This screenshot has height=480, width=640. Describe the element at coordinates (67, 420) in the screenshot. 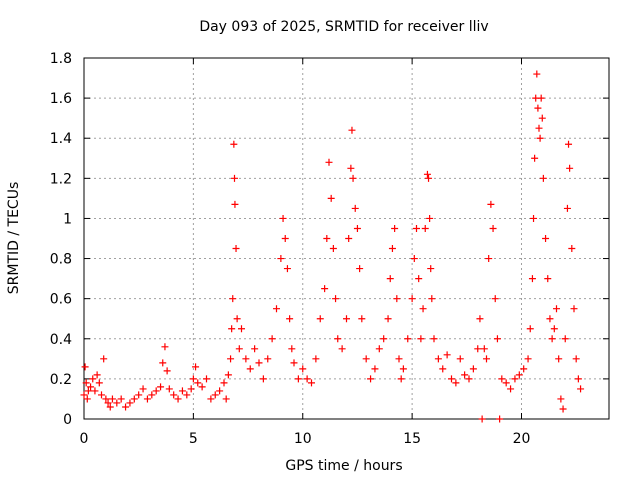

I see `y-tick-label: 0` at that location.